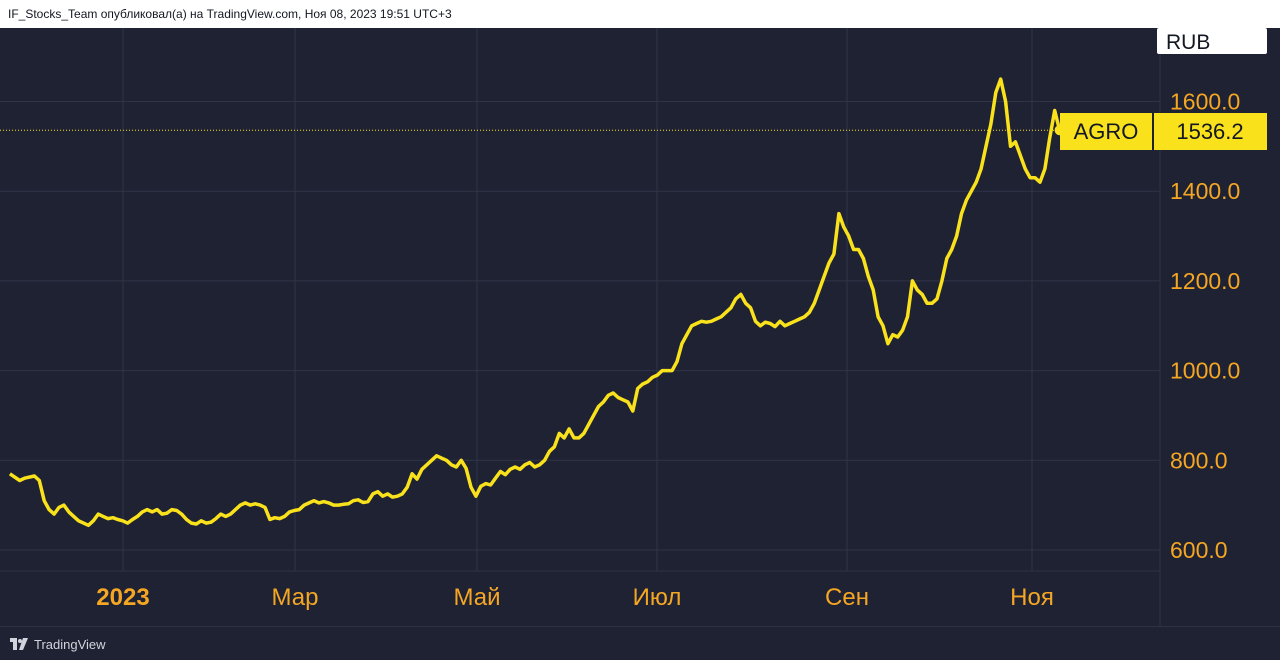 The image size is (1280, 660). I want to click on y-tick-label: 1200.0, so click(1205, 281).